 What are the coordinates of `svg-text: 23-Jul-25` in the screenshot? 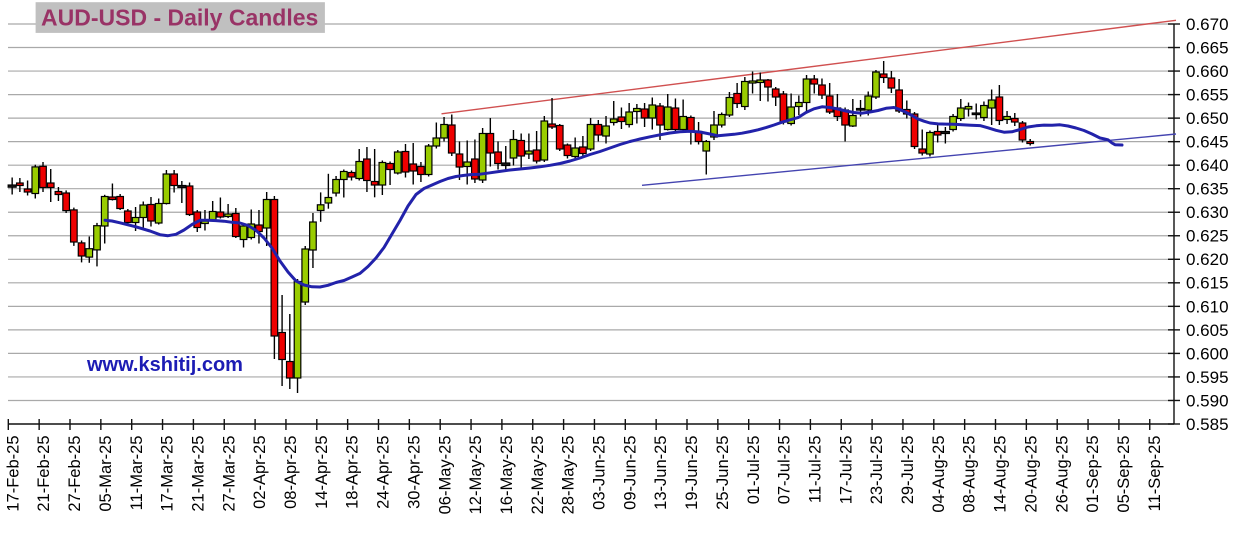 It's located at (877, 470).